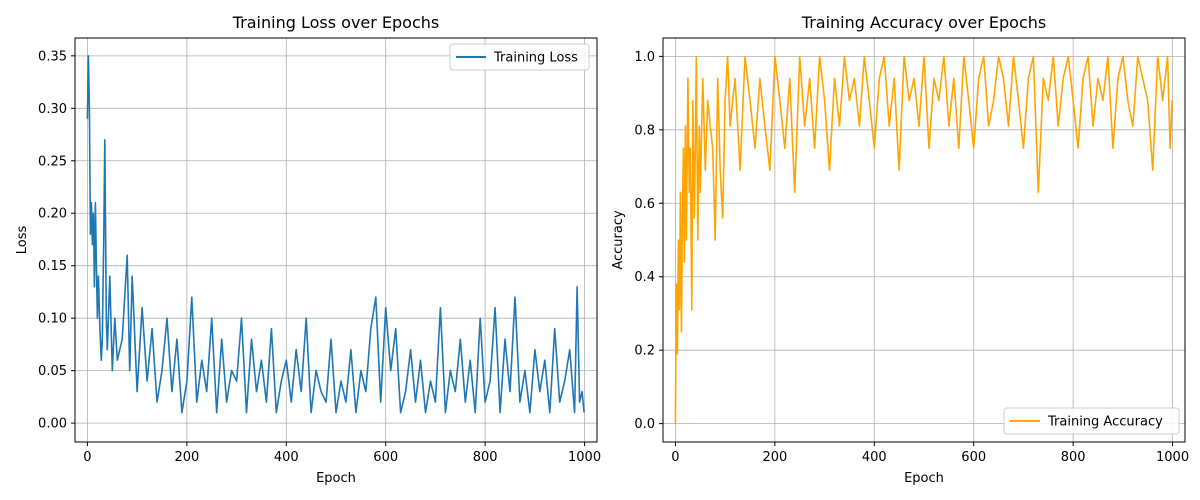 The image size is (1200, 500). Describe the element at coordinates (336, 478) in the screenshot. I see `loss-x-axis-label: Epoch` at that location.